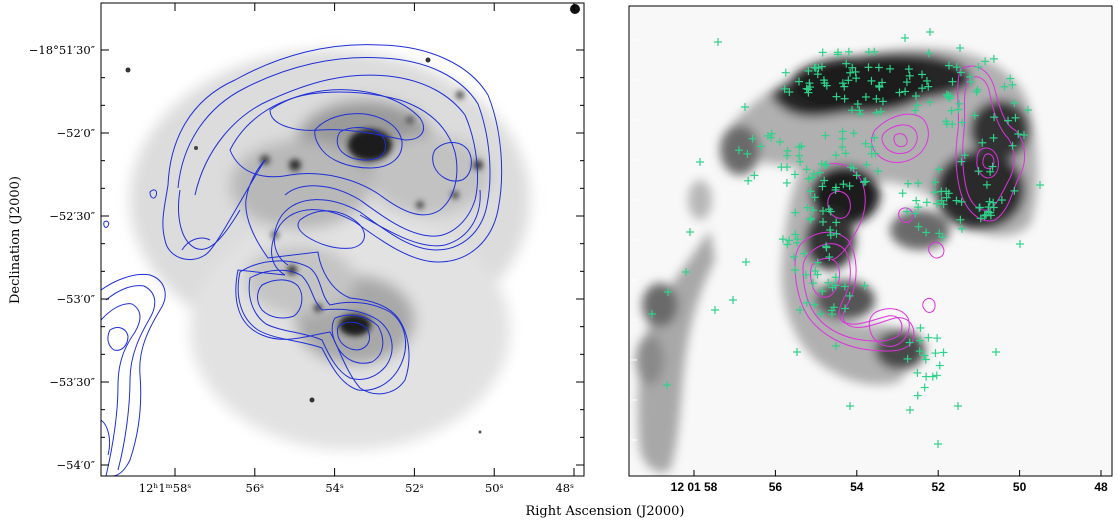 This screenshot has width=1118, height=523. I want to click on y-axis-title: Declination (J2000), so click(15, 240).